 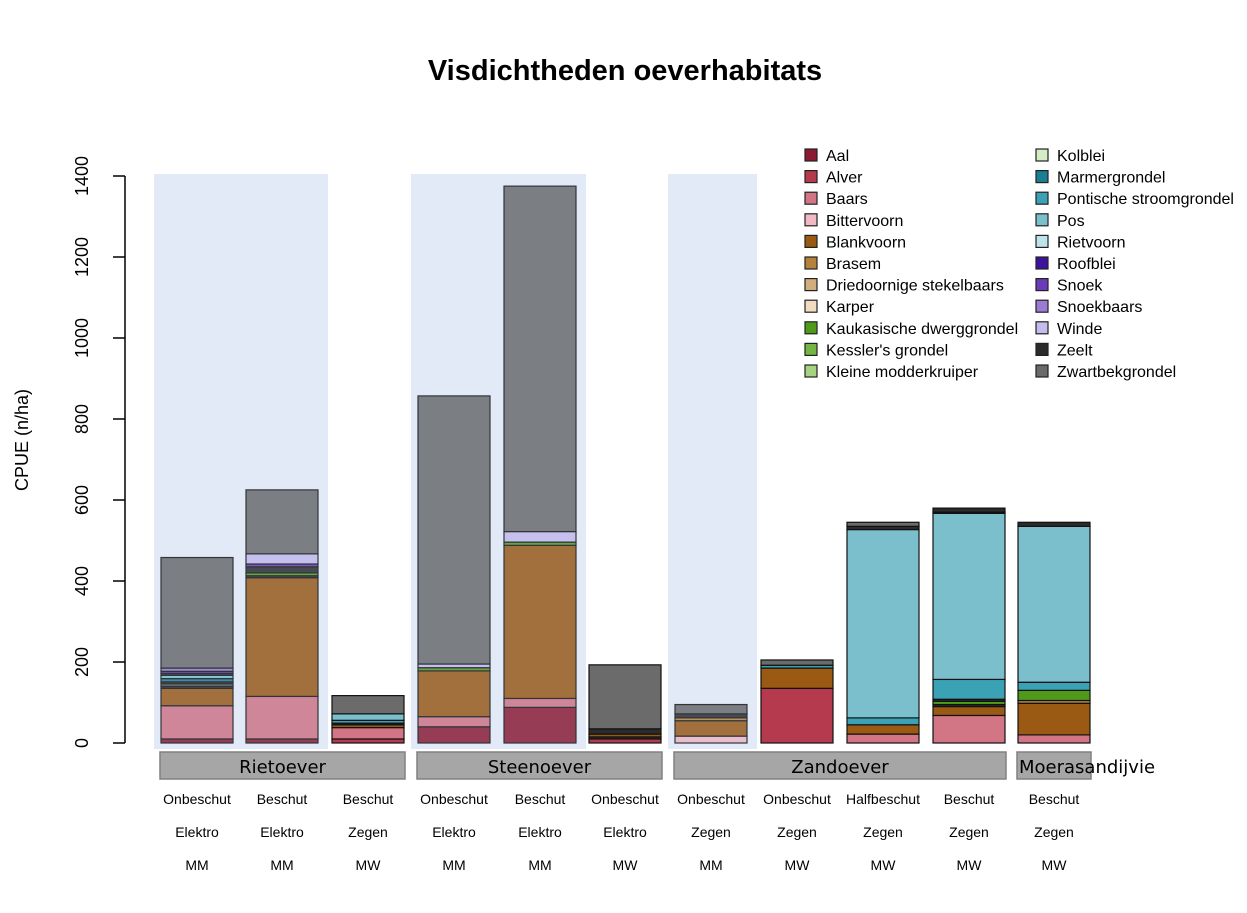 I want to click on legend-item: Winde, so click(x=1068, y=329).